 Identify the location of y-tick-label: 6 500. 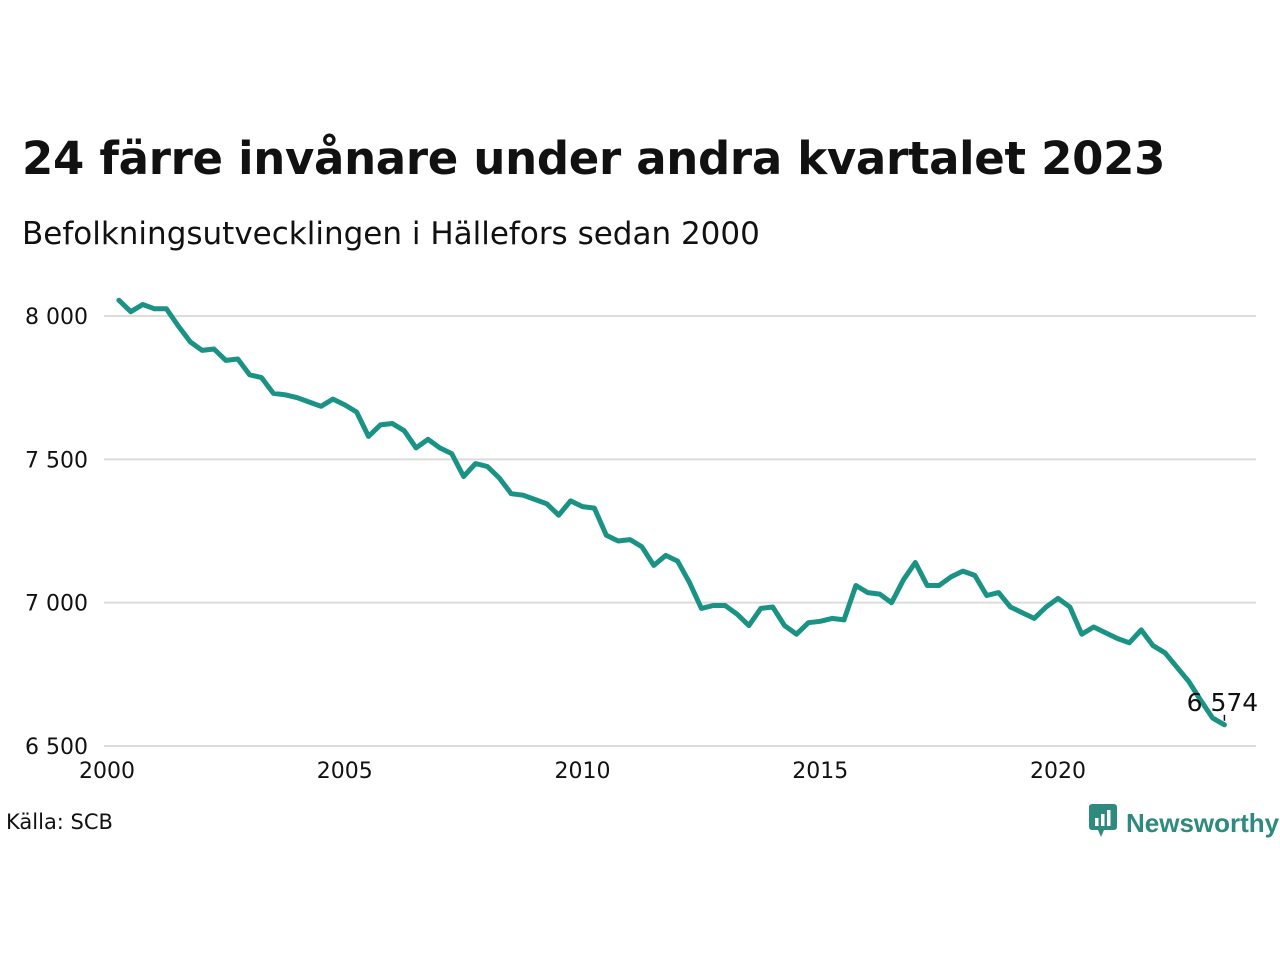
(56, 747).